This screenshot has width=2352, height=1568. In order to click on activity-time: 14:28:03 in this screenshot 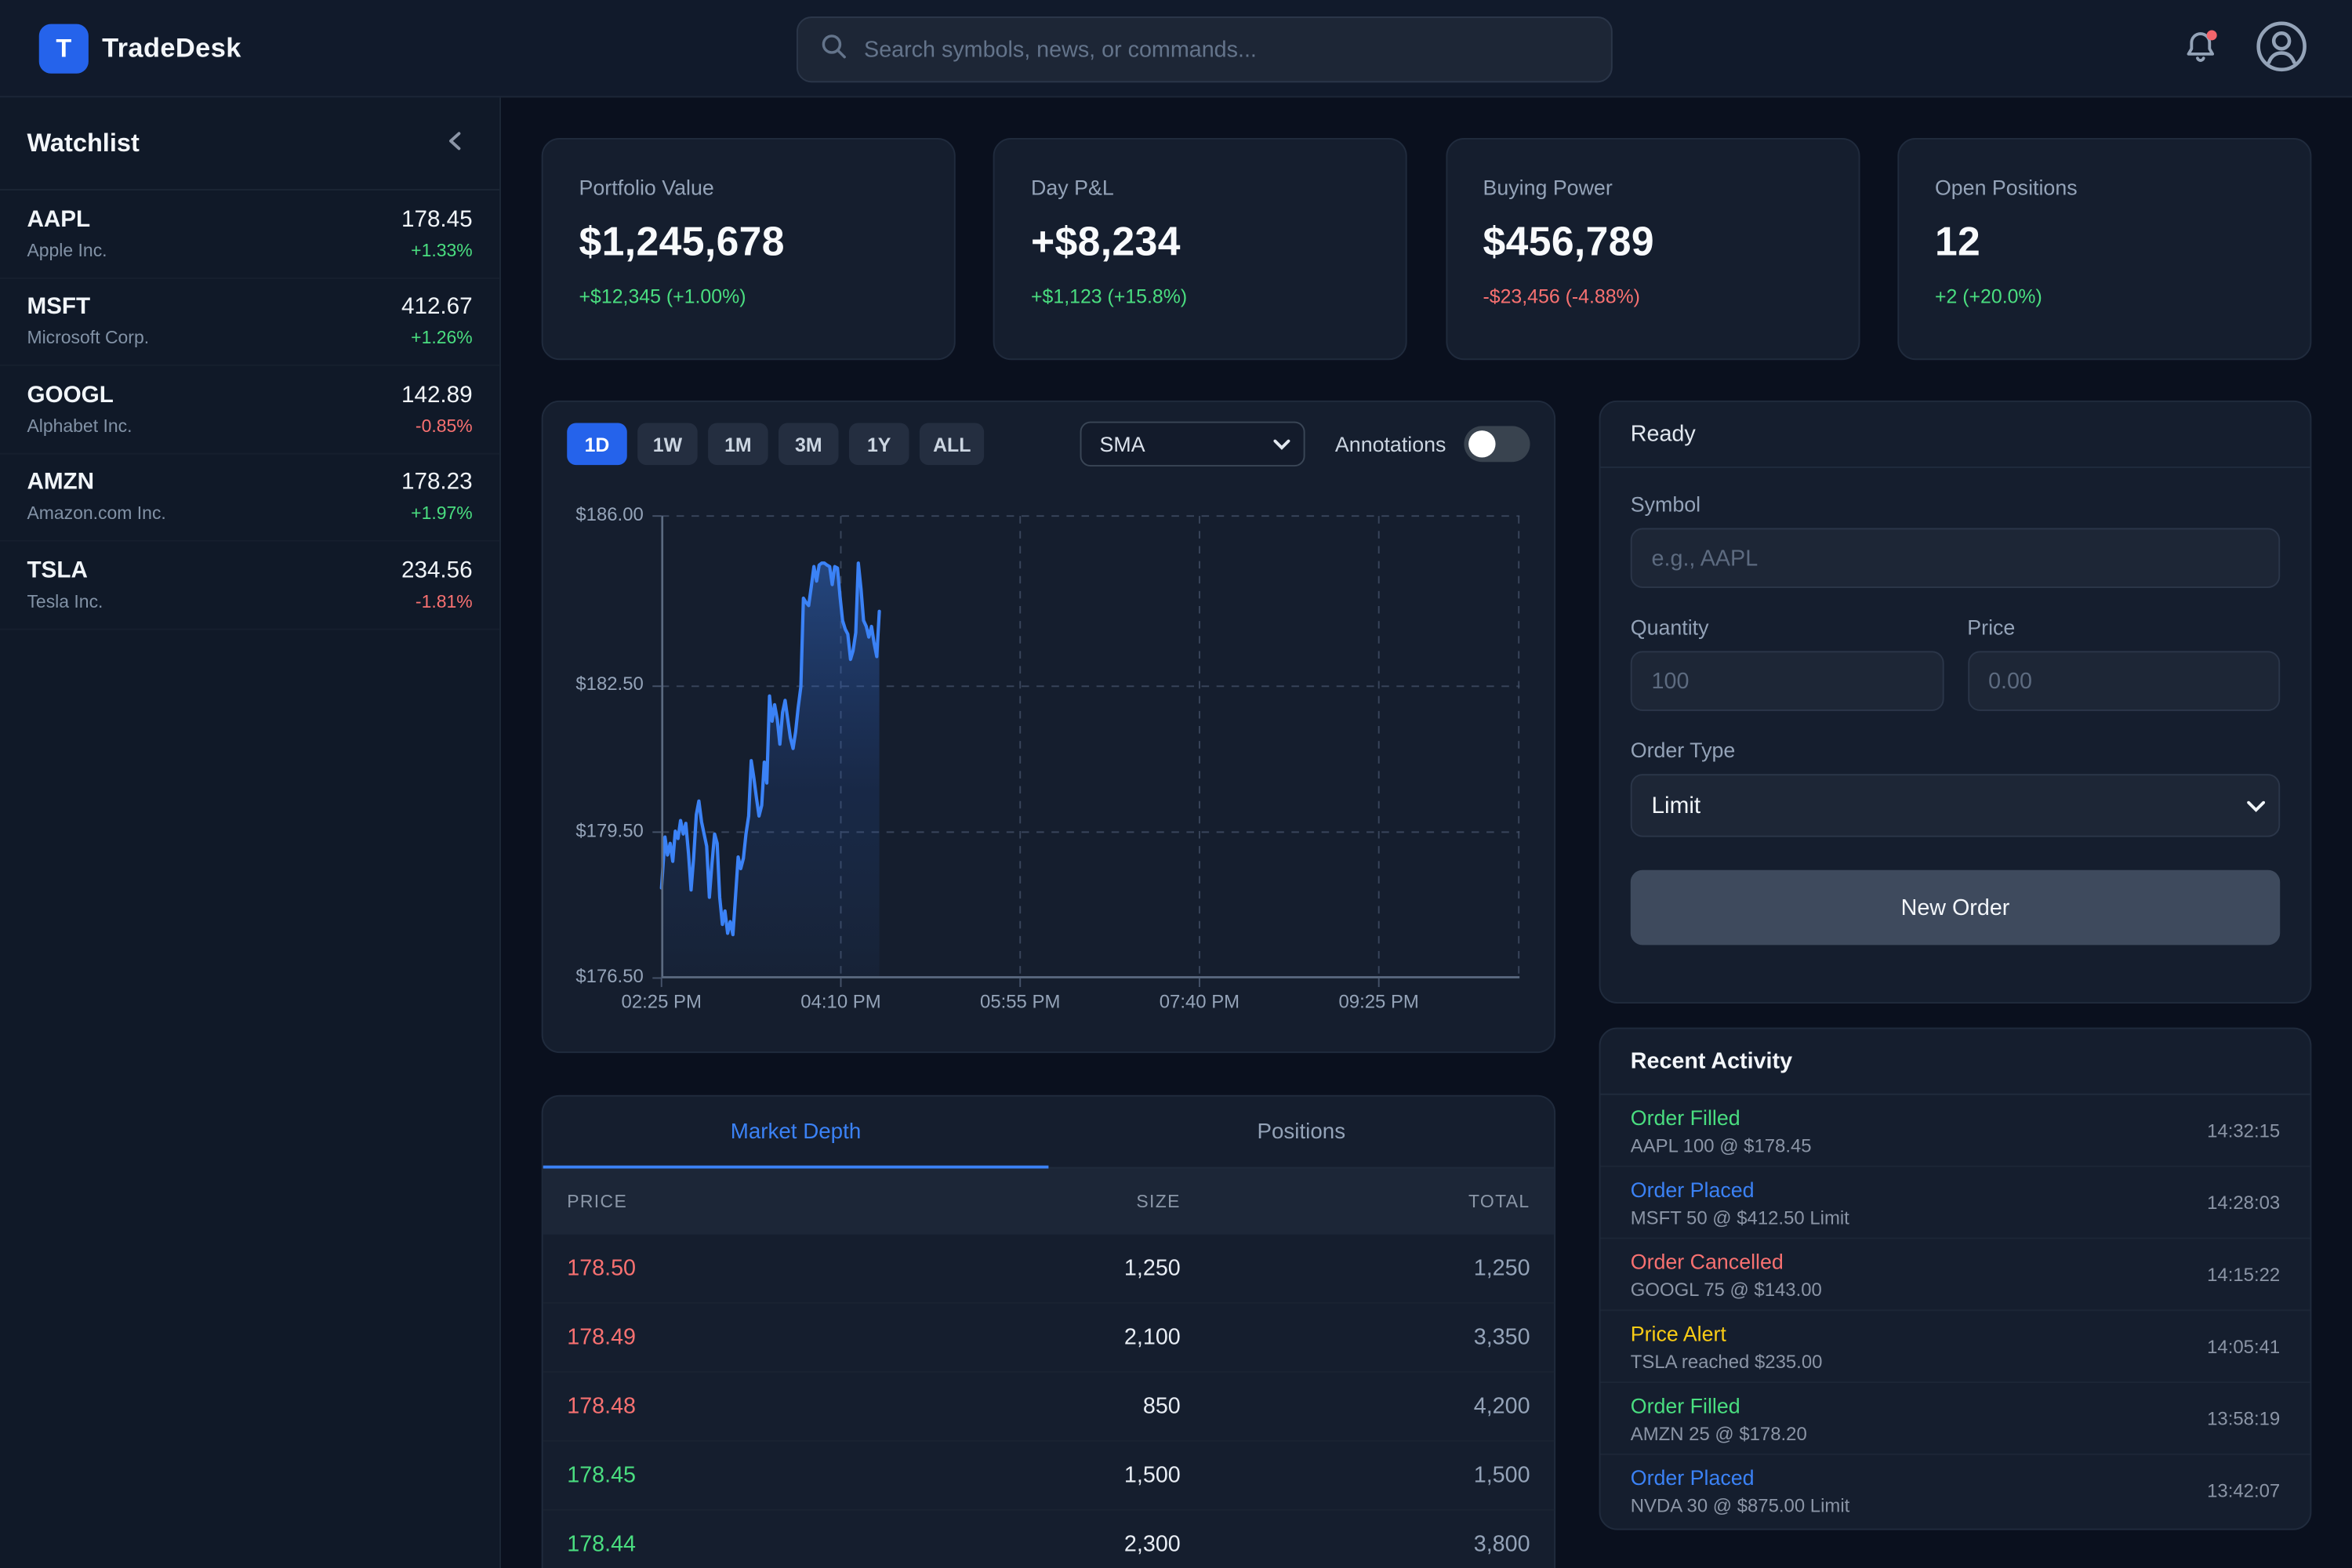, I will do `click(2244, 1202)`.